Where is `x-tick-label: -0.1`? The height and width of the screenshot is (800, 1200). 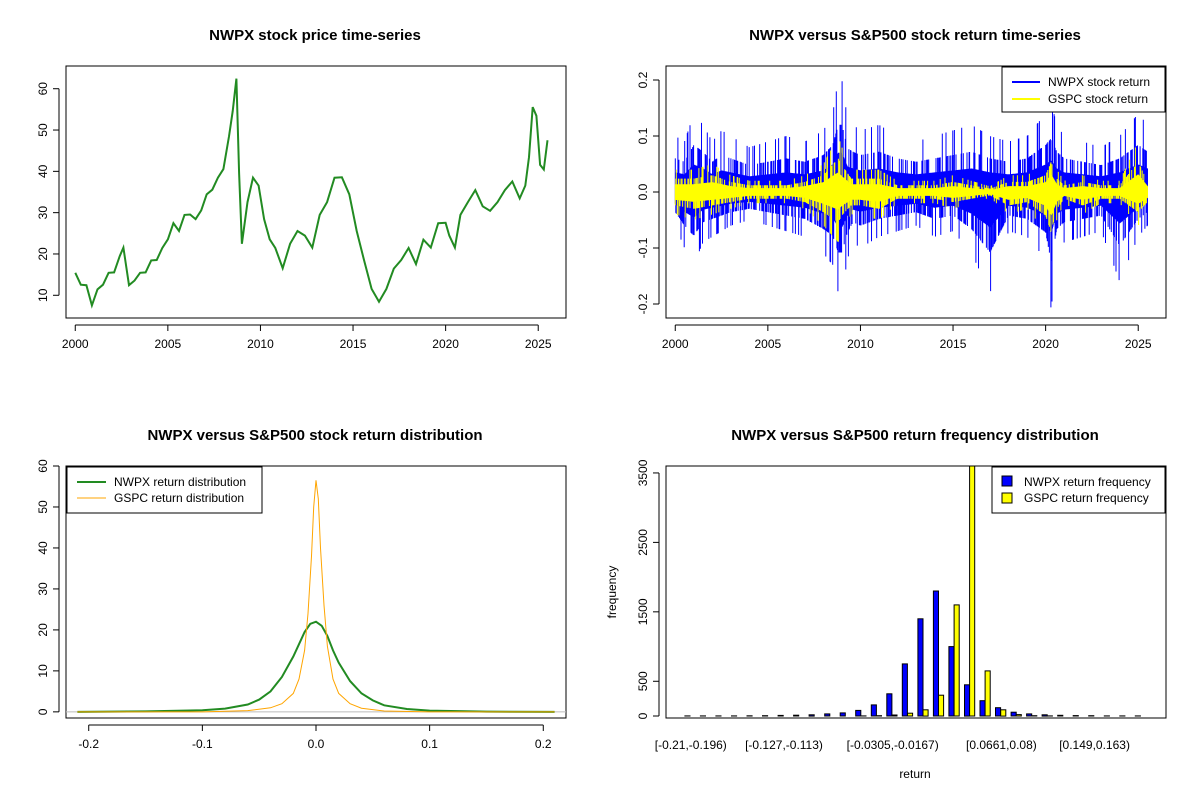
x-tick-label: -0.1 is located at coordinates (202, 744).